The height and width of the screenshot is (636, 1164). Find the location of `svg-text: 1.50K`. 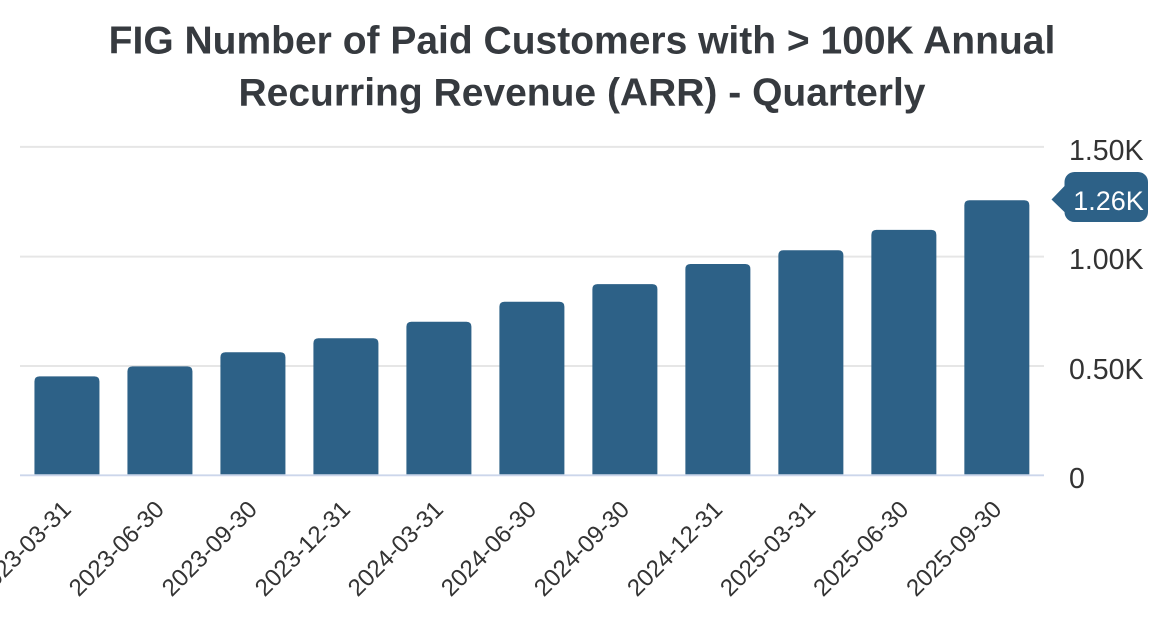

svg-text: 1.50K is located at coordinates (1106, 151).